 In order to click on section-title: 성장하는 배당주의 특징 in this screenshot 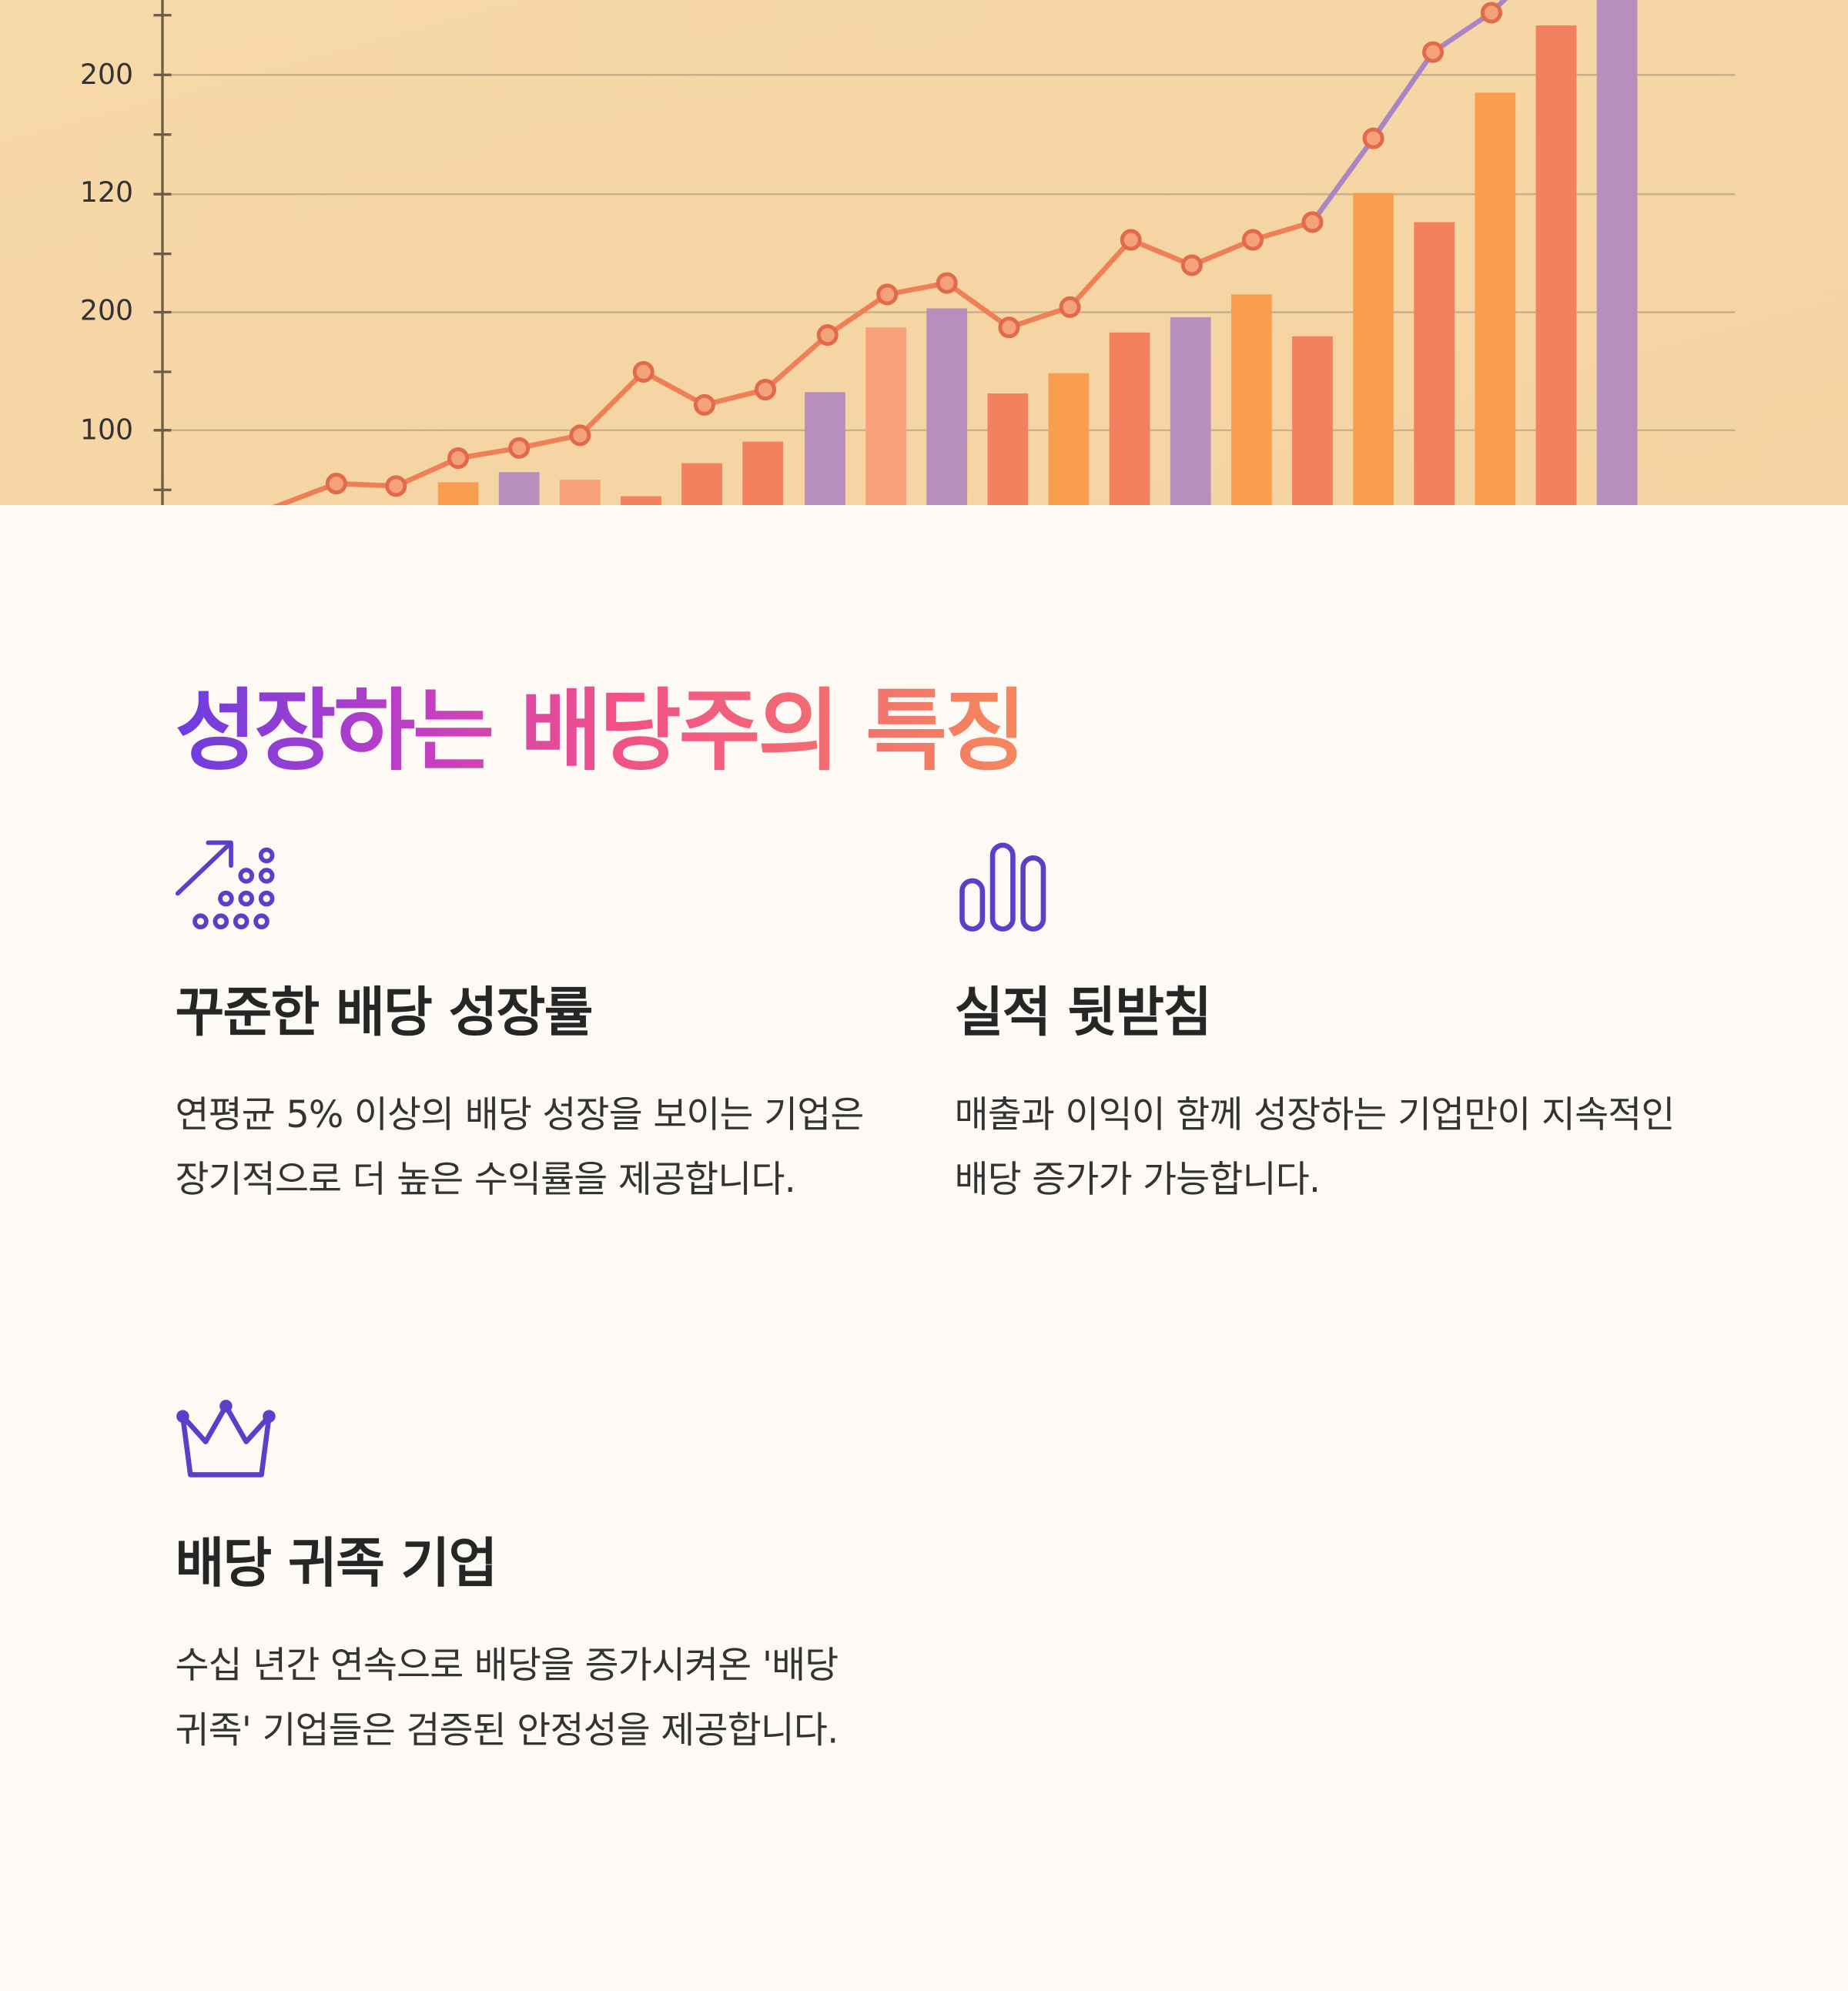, I will do `click(606, 724)`.